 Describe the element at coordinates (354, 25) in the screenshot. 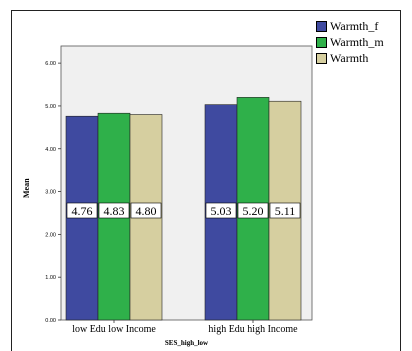

I see `legend-label-warmth-f: Warmth_f` at that location.